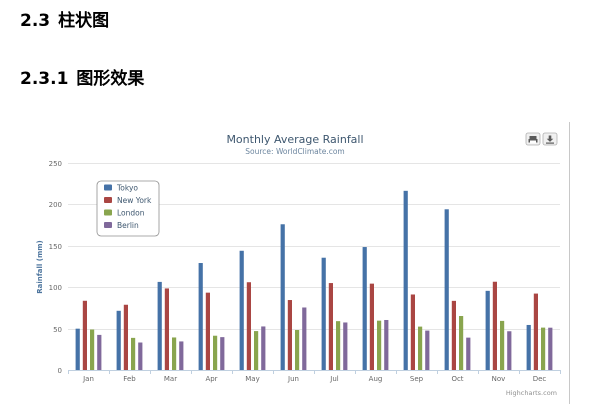  What do you see at coordinates (125, 337) in the screenshot?
I see `bar-new-york-feb` at bounding box center [125, 337].